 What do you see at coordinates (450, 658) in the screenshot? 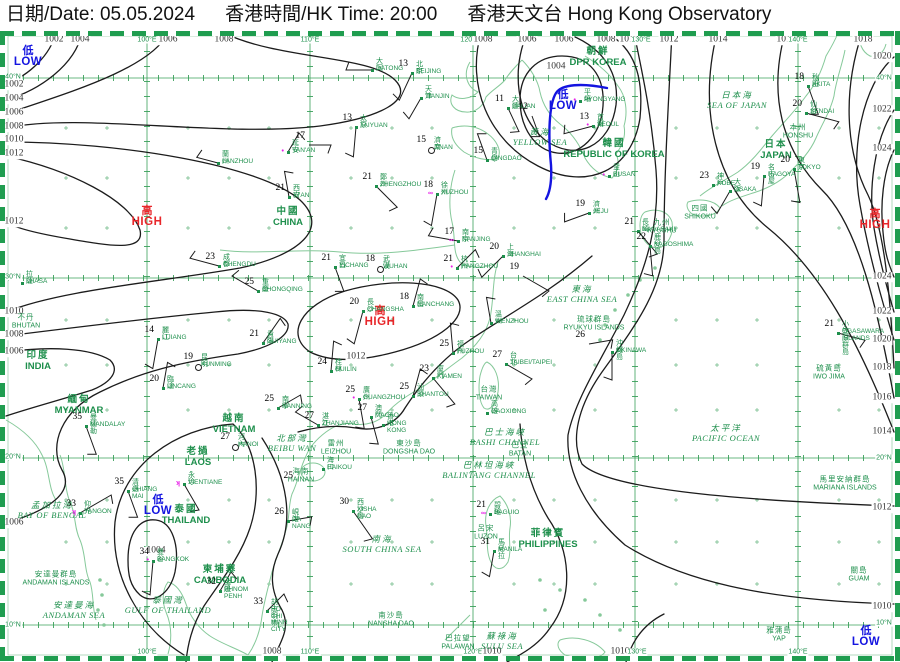
I see `map-border-bottom` at bounding box center [450, 658].